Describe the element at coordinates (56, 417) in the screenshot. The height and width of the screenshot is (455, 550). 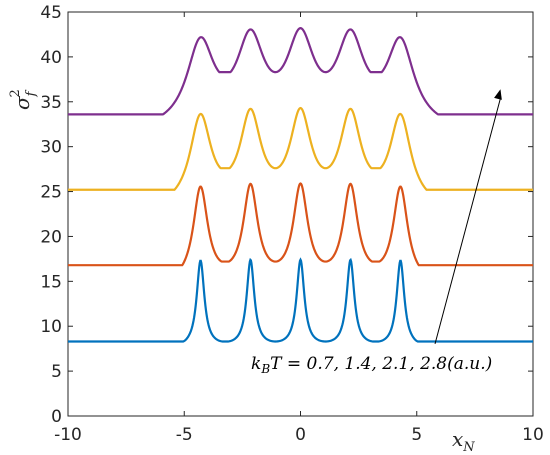
I see `y-tick-label: 0` at that location.